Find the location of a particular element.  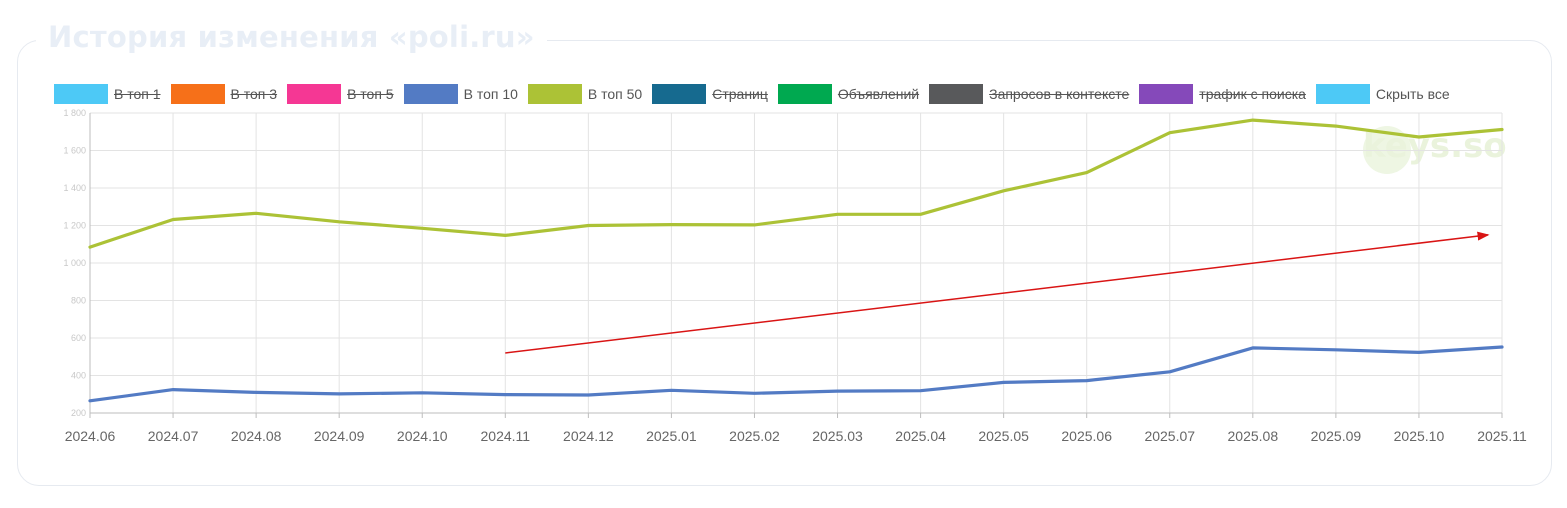

x-tick-label: 2024.07 is located at coordinates (173, 436).